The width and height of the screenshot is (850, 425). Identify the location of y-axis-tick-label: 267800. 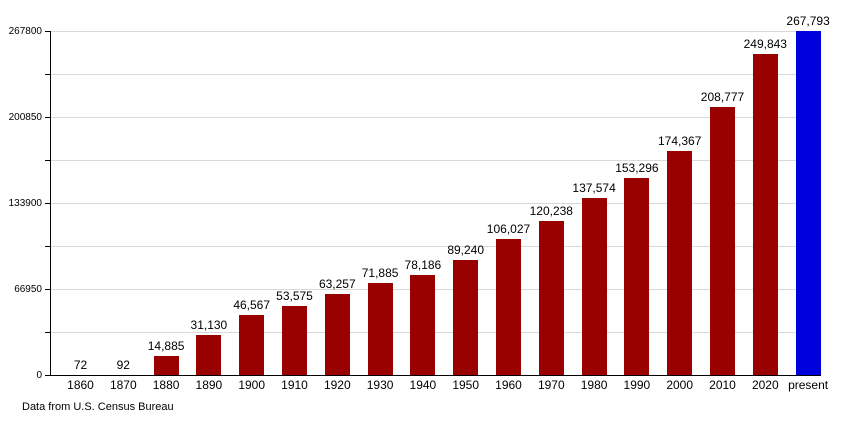
(25, 31).